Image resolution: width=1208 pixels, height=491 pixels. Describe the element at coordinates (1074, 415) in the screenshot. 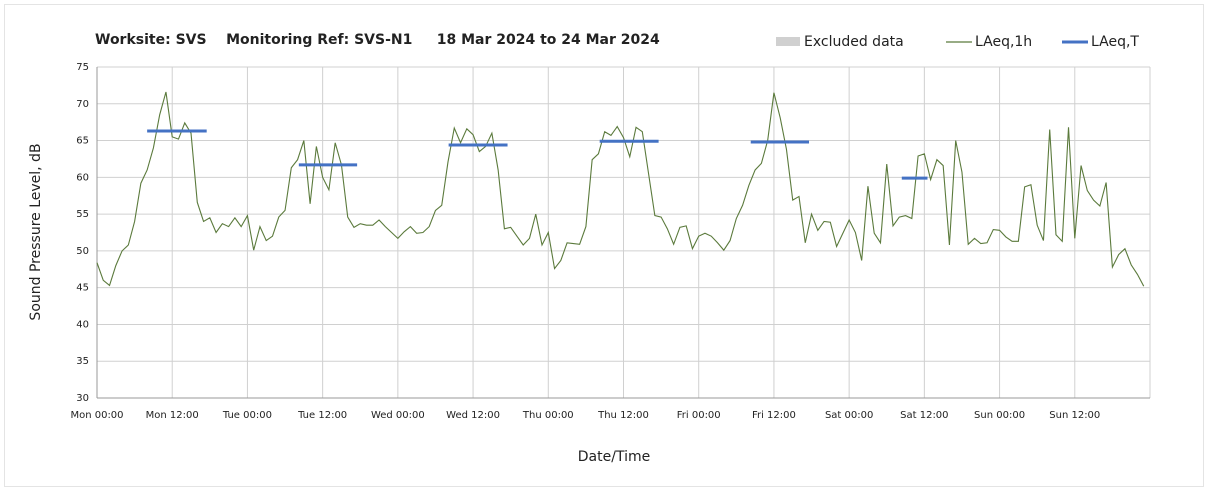

I see `x-tick-label: Sun 12:00` at that location.